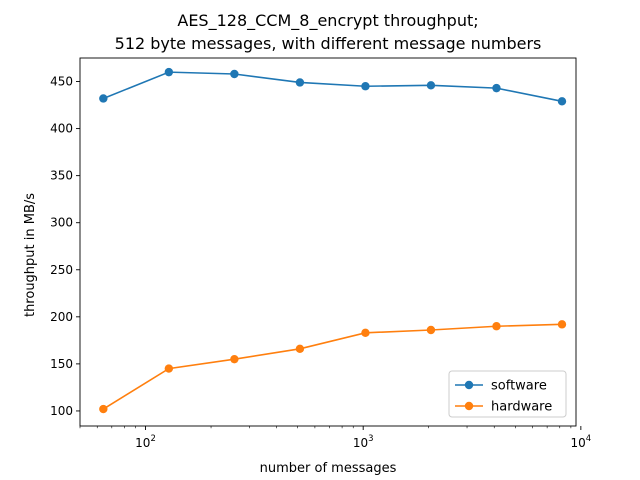 This screenshot has width=640, height=480. I want to click on y-axis-label: throughput in MB/s, so click(30, 255).